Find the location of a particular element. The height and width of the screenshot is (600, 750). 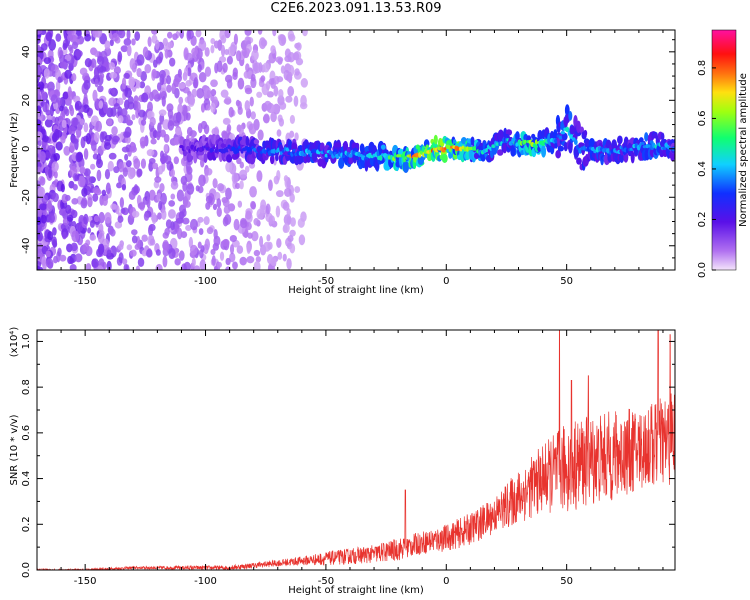

snr-y-tick-label: 0.4 is located at coordinates (26, 479).